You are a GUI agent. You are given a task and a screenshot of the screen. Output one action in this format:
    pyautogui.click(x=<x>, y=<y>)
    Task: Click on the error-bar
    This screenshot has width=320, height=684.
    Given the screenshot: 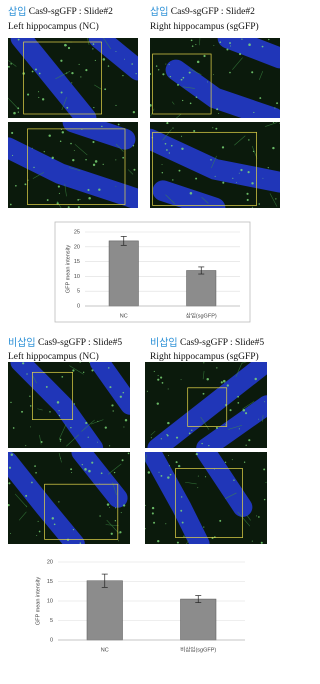 What is the action you would take?
    pyautogui.click(x=201, y=270)
    